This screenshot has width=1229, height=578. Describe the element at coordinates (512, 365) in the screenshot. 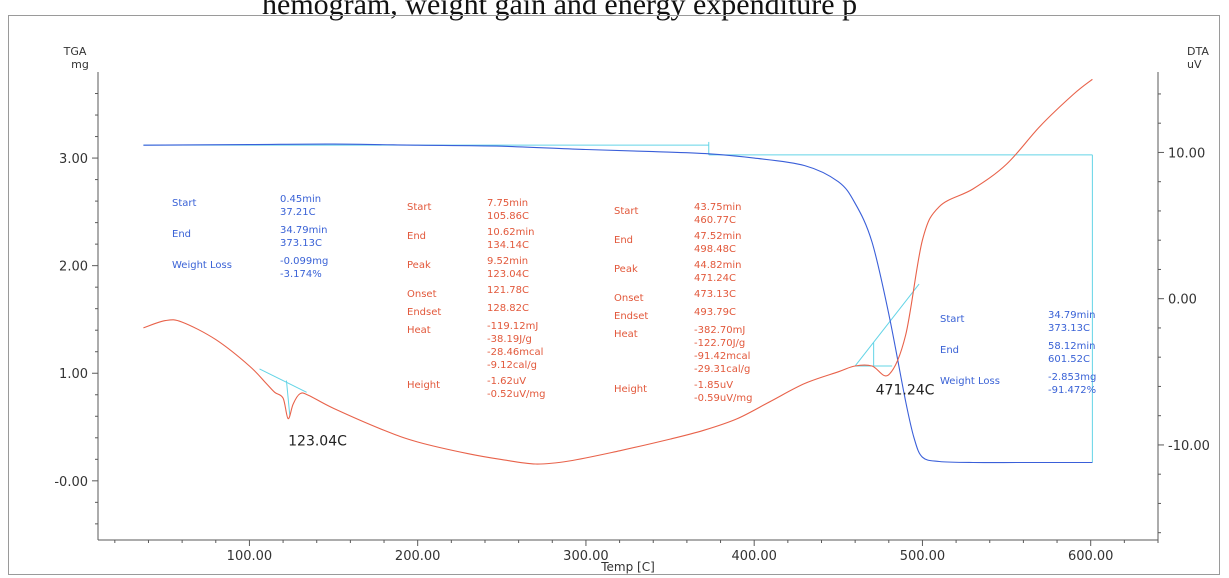

I see `result-value: -9.12cal/g` at that location.